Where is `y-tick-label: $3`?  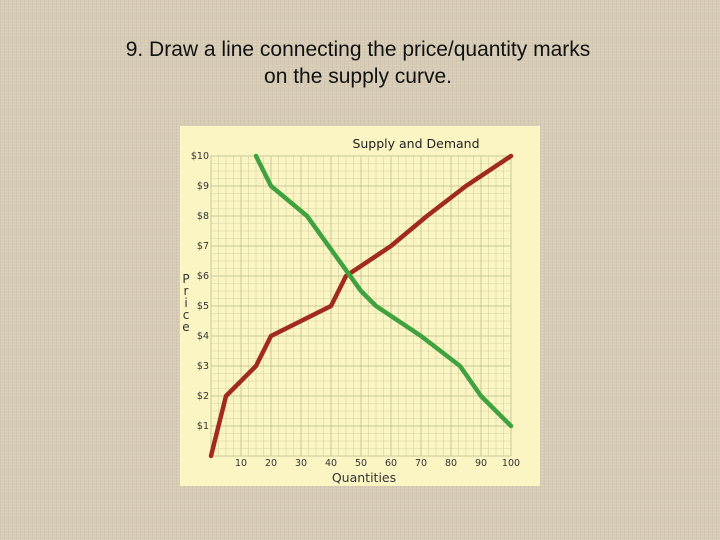
y-tick-label: $3 is located at coordinates (203, 366).